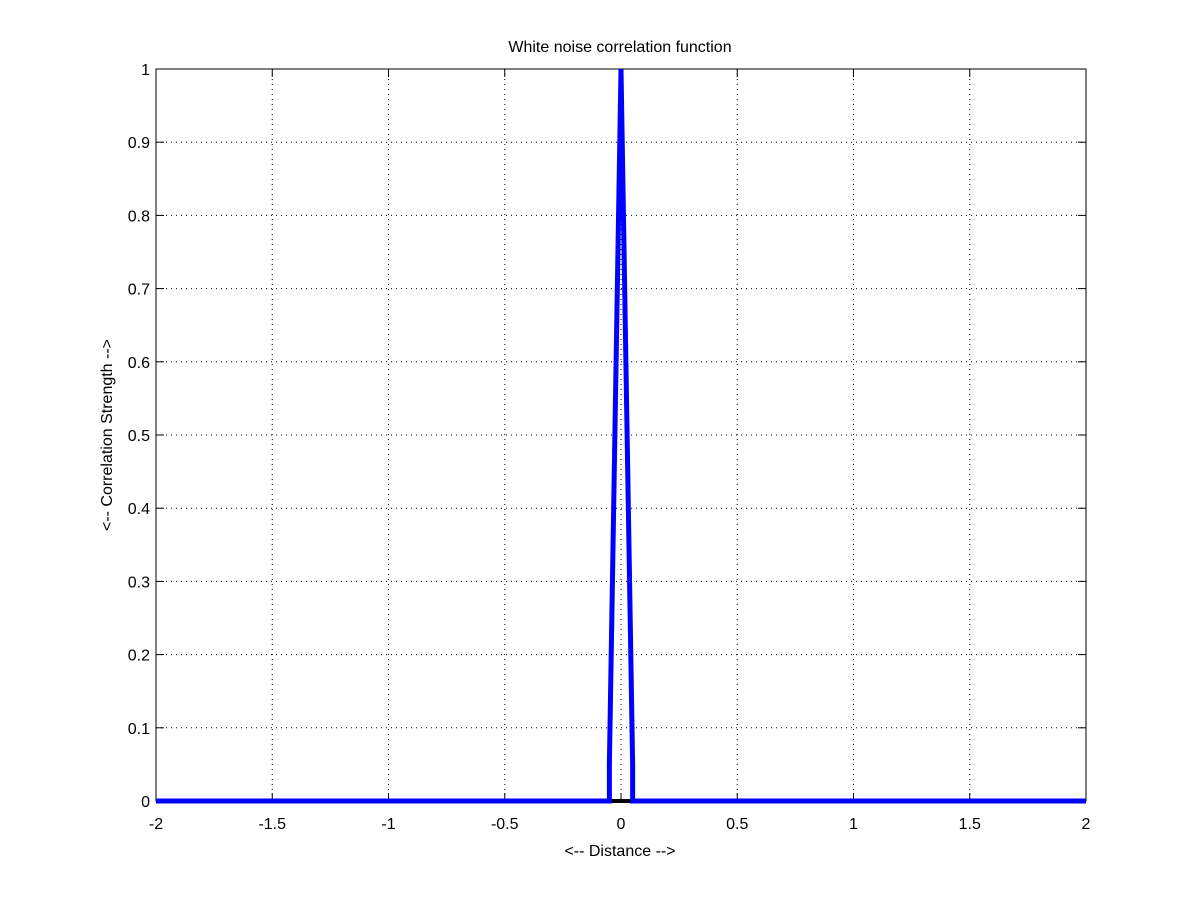 Image resolution: width=1200 pixels, height=900 pixels. Describe the element at coordinates (388, 824) in the screenshot. I see `x-tick-label: -1` at that location.